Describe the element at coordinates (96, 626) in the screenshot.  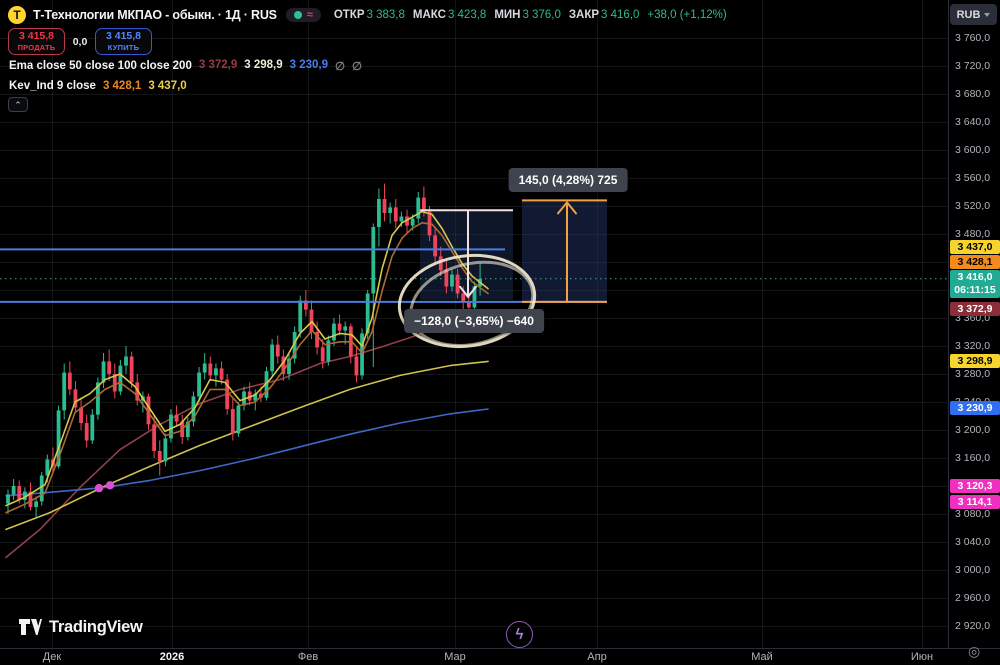
I see `tradingview-logo-text: TradingView` at that location.